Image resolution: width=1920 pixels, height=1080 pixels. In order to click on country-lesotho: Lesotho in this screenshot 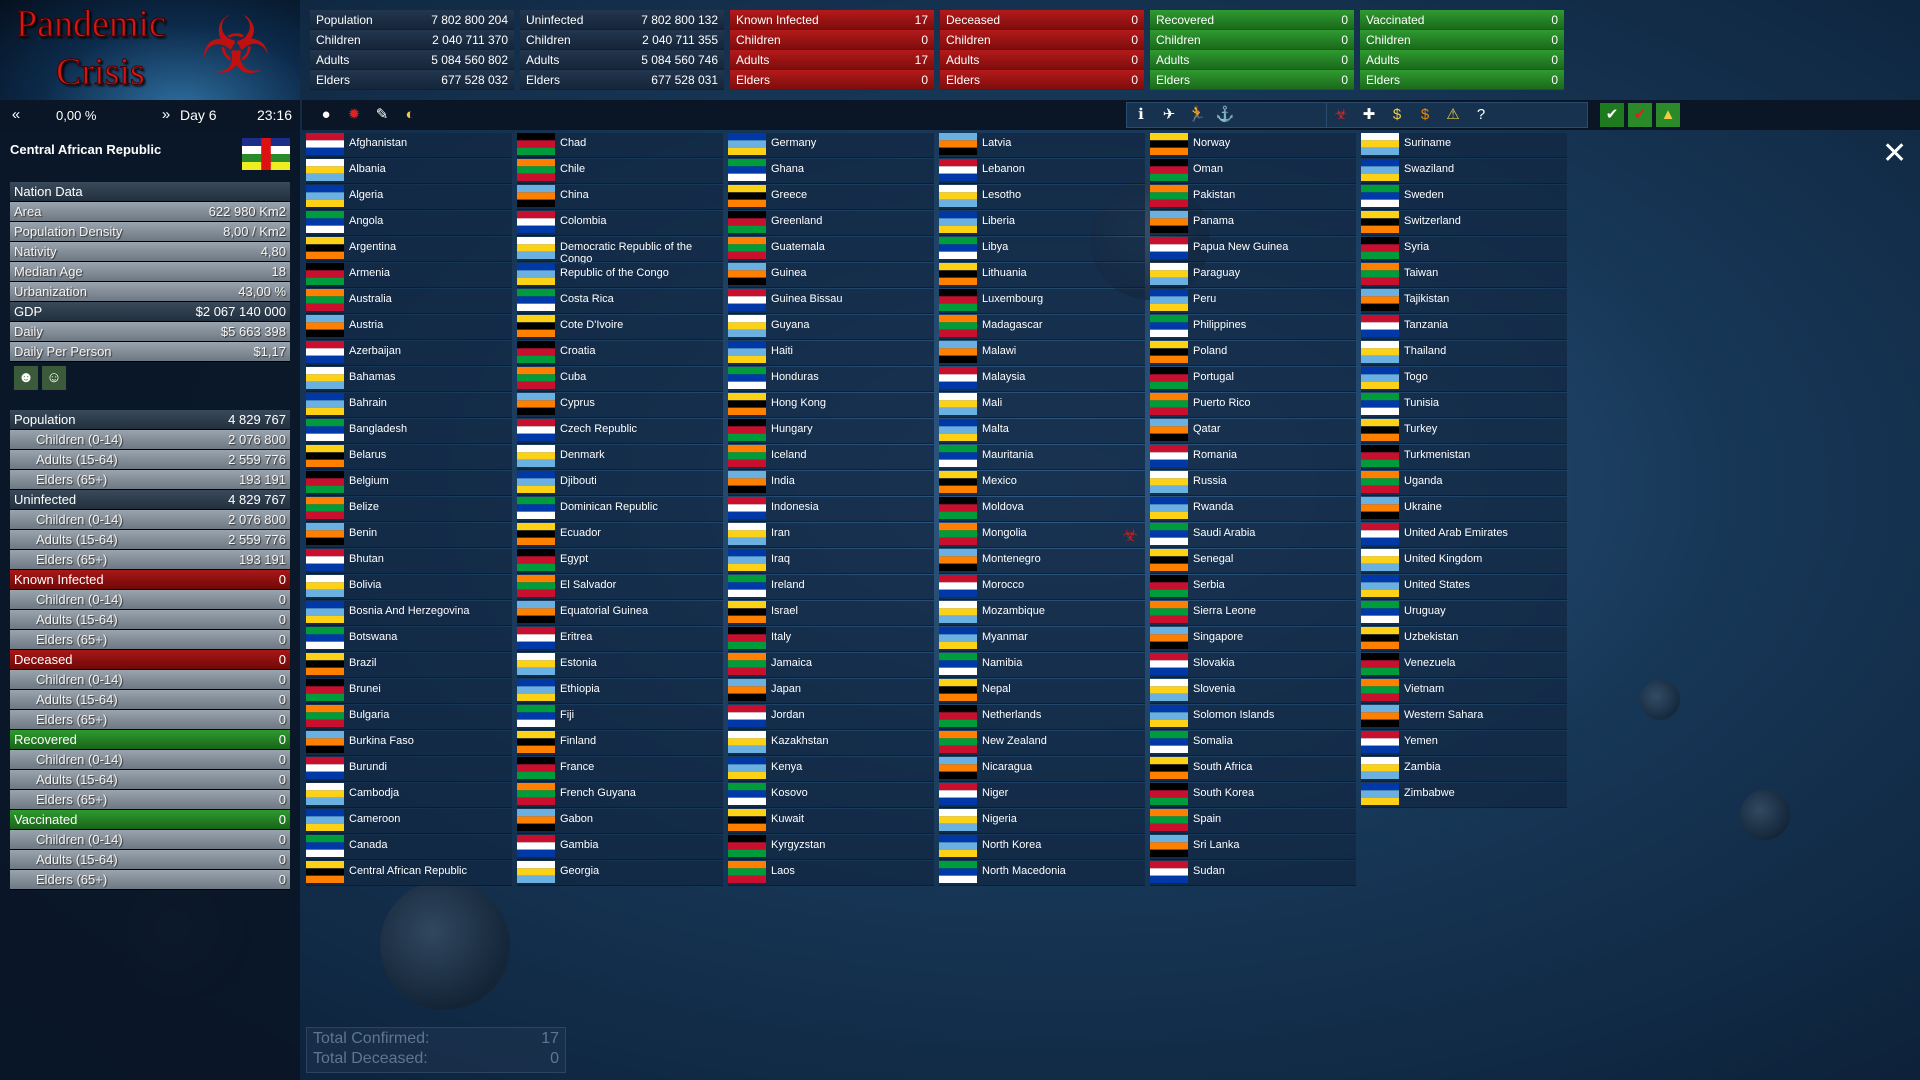, I will do `click(1042, 197)`.